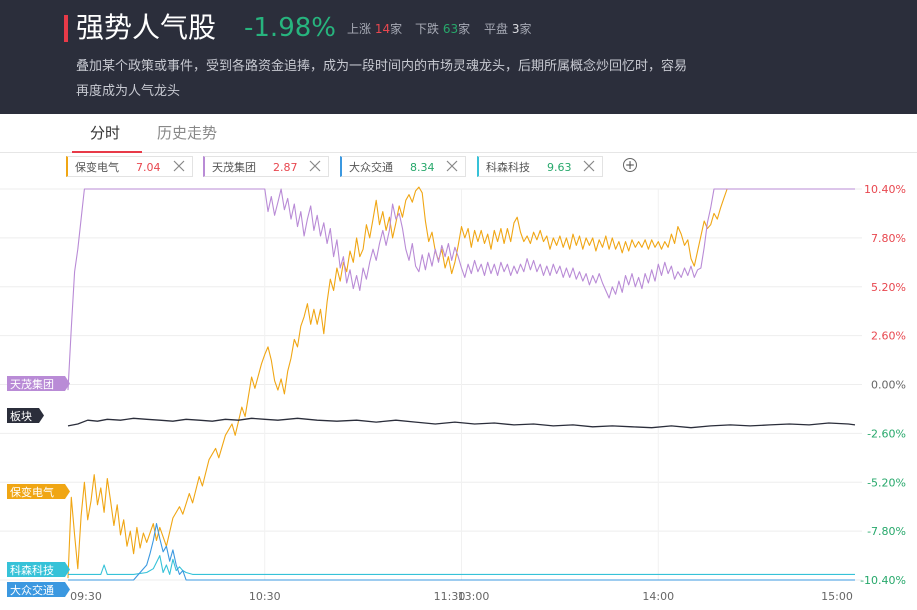 This screenshot has height=610, width=917. Describe the element at coordinates (559, 167) in the screenshot. I see `chip-value: 9.63` at that location.